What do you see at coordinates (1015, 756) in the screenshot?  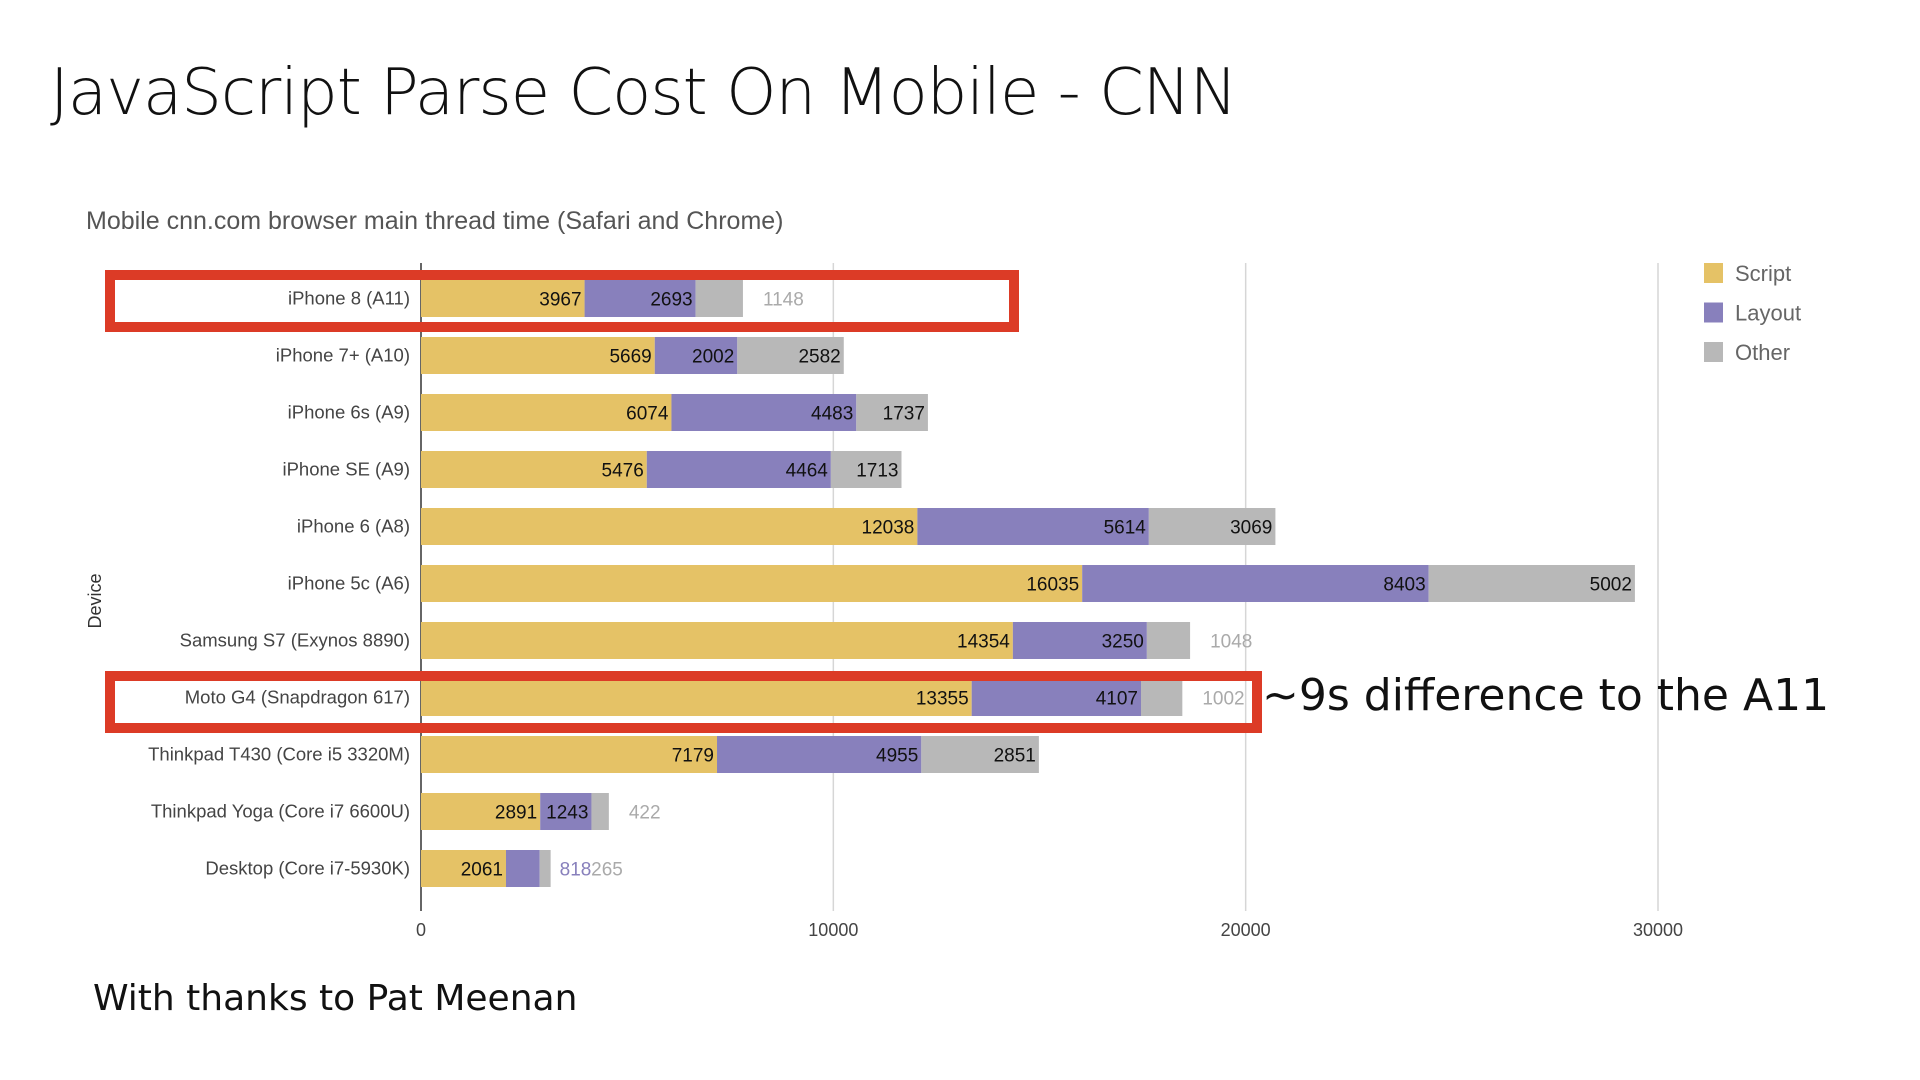 I see `data-label: 2851` at bounding box center [1015, 756].